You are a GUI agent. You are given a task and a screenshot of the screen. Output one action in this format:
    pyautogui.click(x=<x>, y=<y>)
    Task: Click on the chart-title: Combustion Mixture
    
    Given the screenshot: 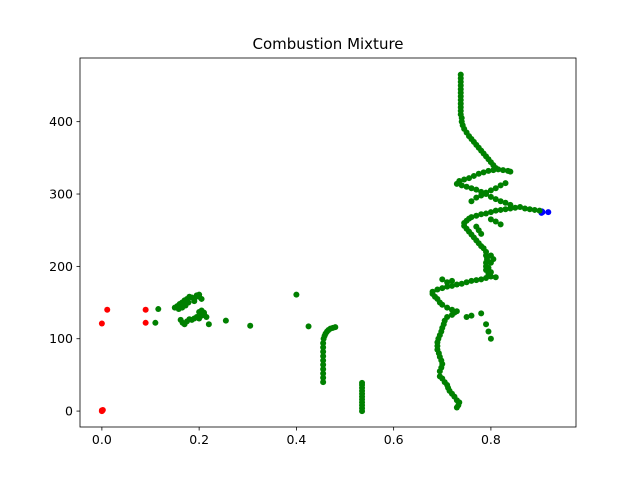 What is the action you would take?
    pyautogui.click(x=327, y=44)
    